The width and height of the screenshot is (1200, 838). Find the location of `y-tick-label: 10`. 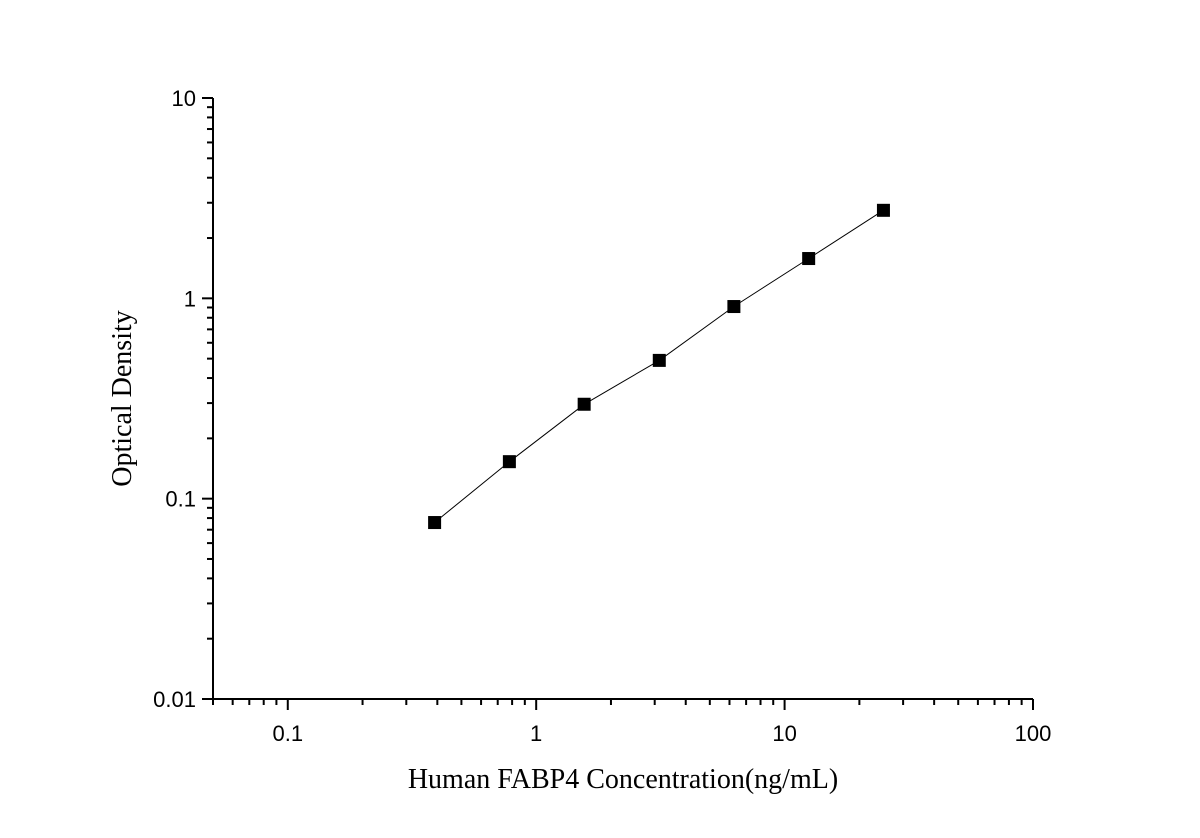

y-tick-label: 10 is located at coordinates (184, 98).